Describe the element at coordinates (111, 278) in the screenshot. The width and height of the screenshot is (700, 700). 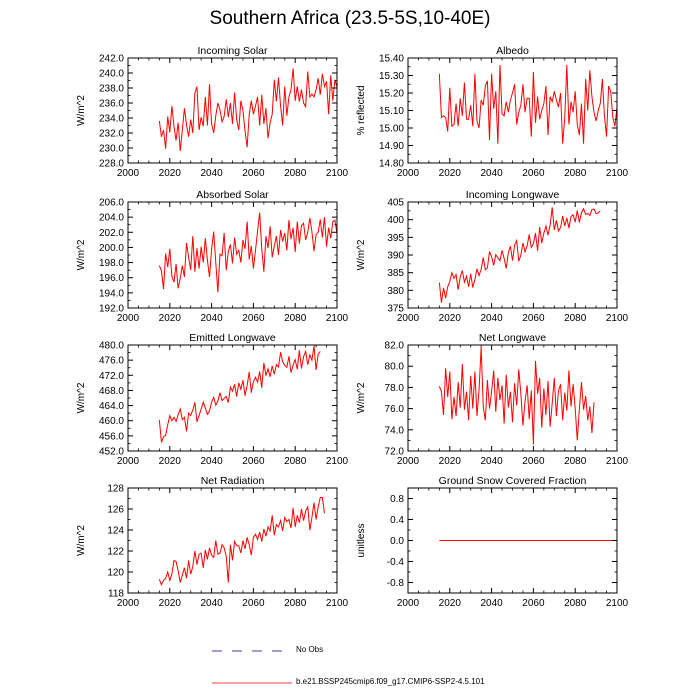
I see `y-tick-label: 196.0` at that location.